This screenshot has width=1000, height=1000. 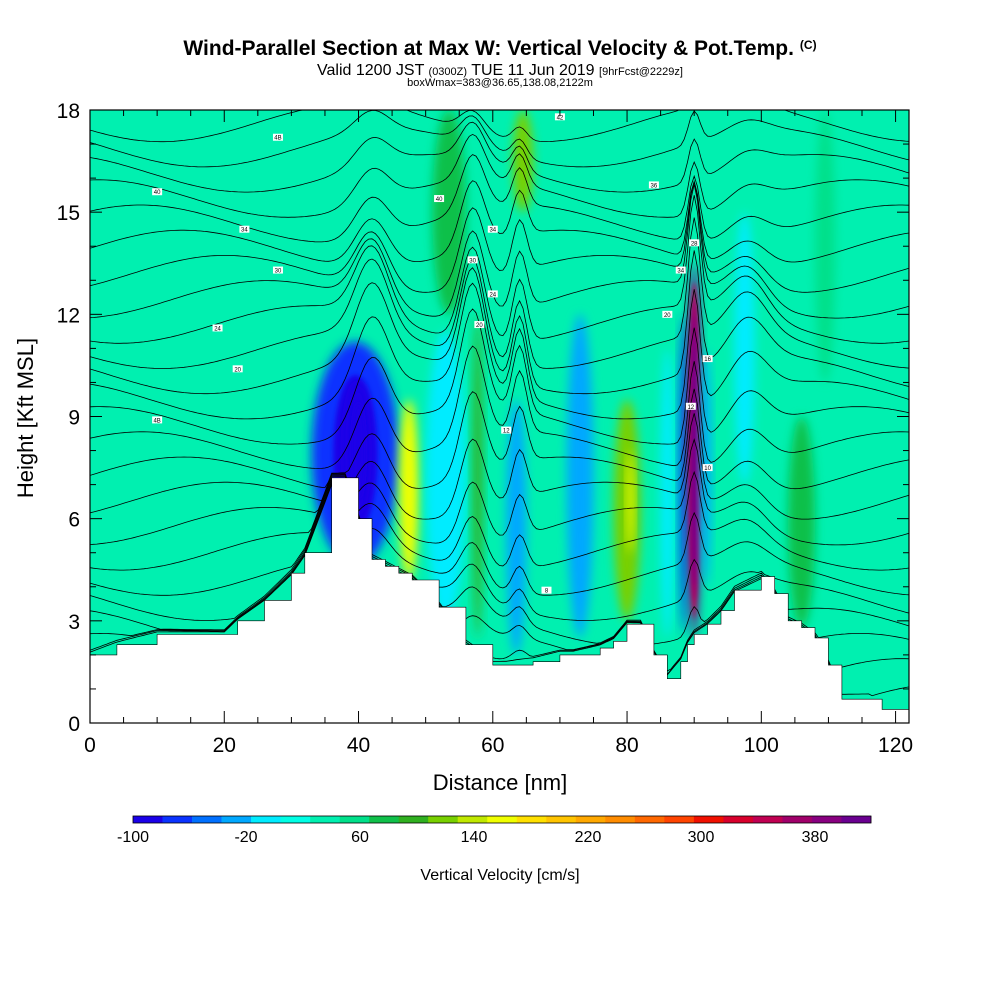 What do you see at coordinates (25, 418) in the screenshot?
I see `y-axis-label: Height [Kft MSL]` at bounding box center [25, 418].